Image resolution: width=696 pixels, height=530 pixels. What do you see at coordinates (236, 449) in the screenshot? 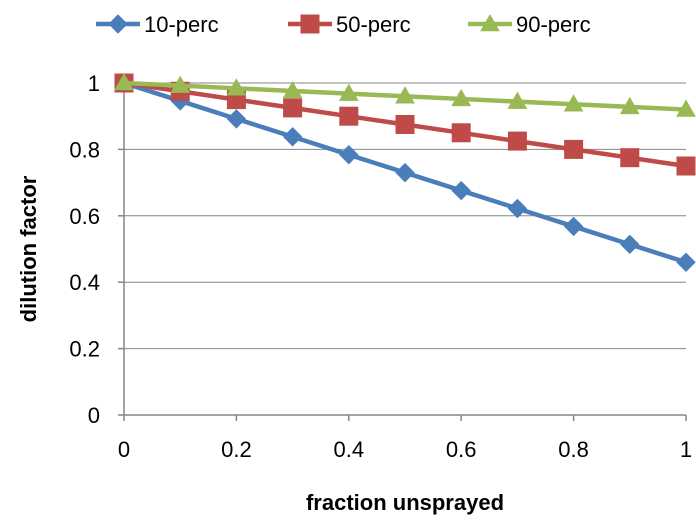
I see `x-tick-label: 0.2` at bounding box center [236, 449].